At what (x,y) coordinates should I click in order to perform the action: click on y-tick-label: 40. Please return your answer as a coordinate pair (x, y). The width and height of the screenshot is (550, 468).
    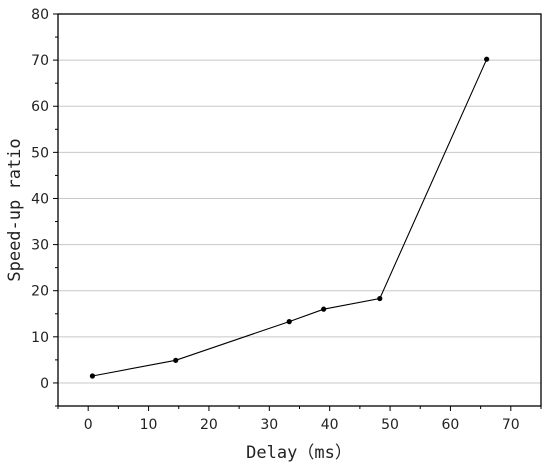
    Looking at the image, I should click on (40, 199).